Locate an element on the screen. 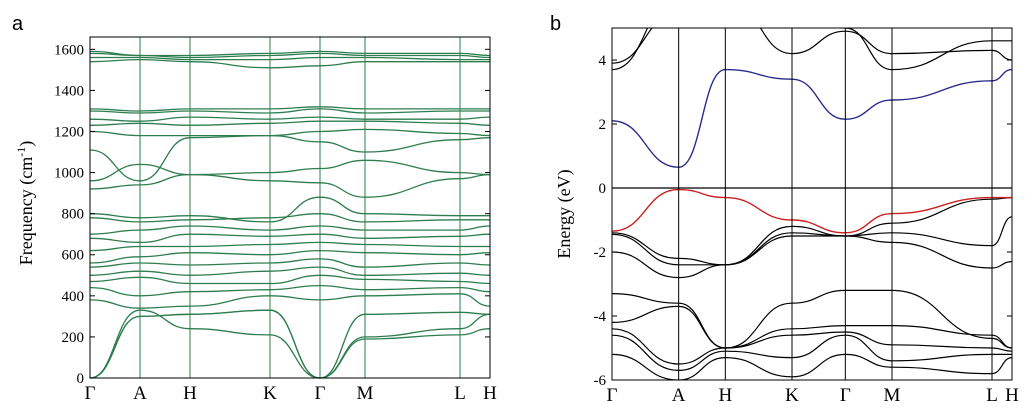 This screenshot has height=418, width=1033. panel-a-letter: a is located at coordinates (18, 24).